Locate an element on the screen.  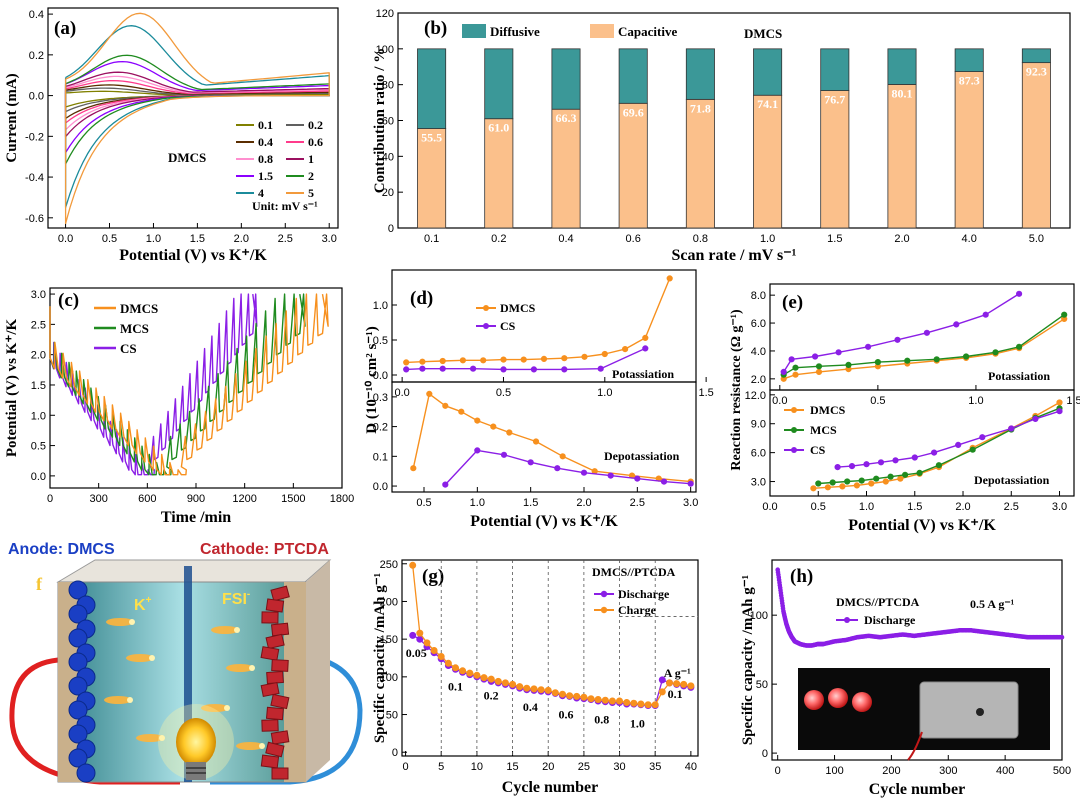
y-tick-label: 40 is located at coordinates (388, 157).